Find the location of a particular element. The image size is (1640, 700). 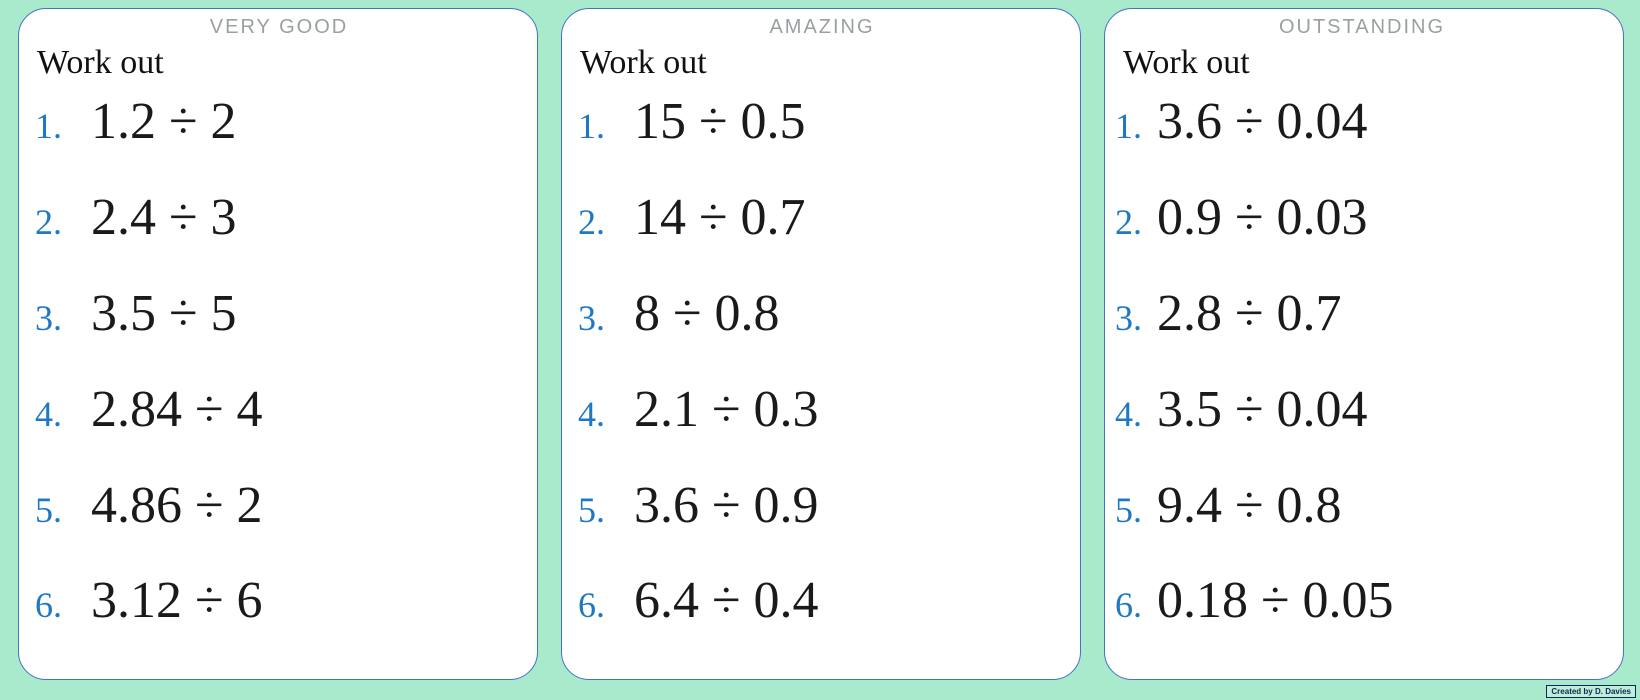

problem-item: 4. 3.5 ÷ 0.04 is located at coordinates (1362, 409).